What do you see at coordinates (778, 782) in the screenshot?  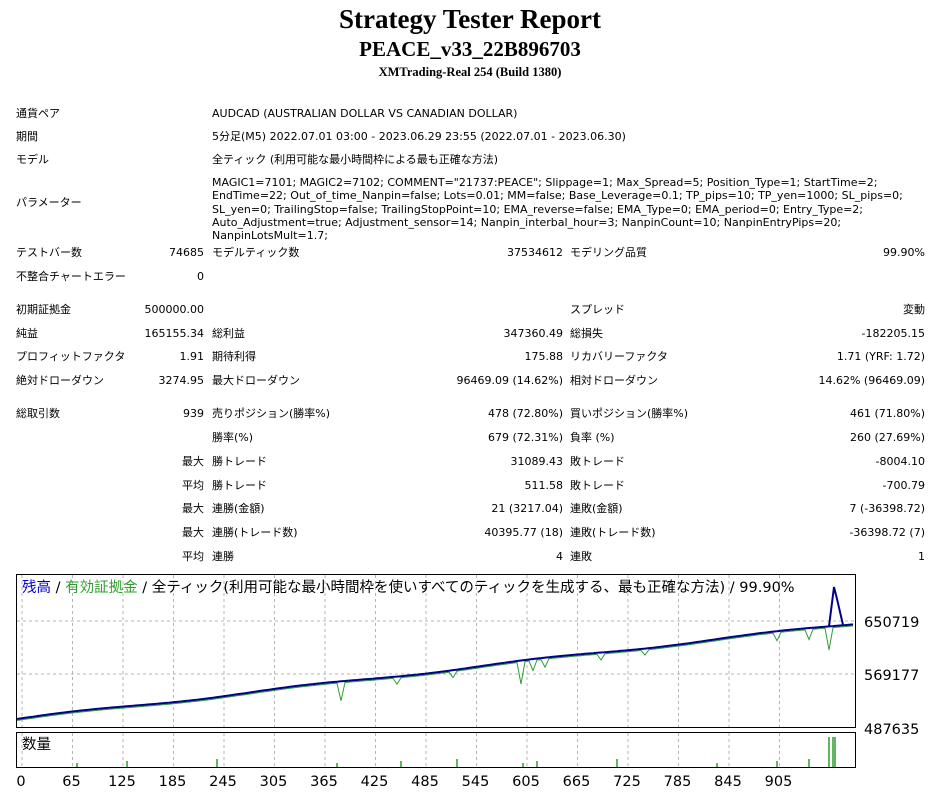 I see `x-axis-label: 905` at bounding box center [778, 782].